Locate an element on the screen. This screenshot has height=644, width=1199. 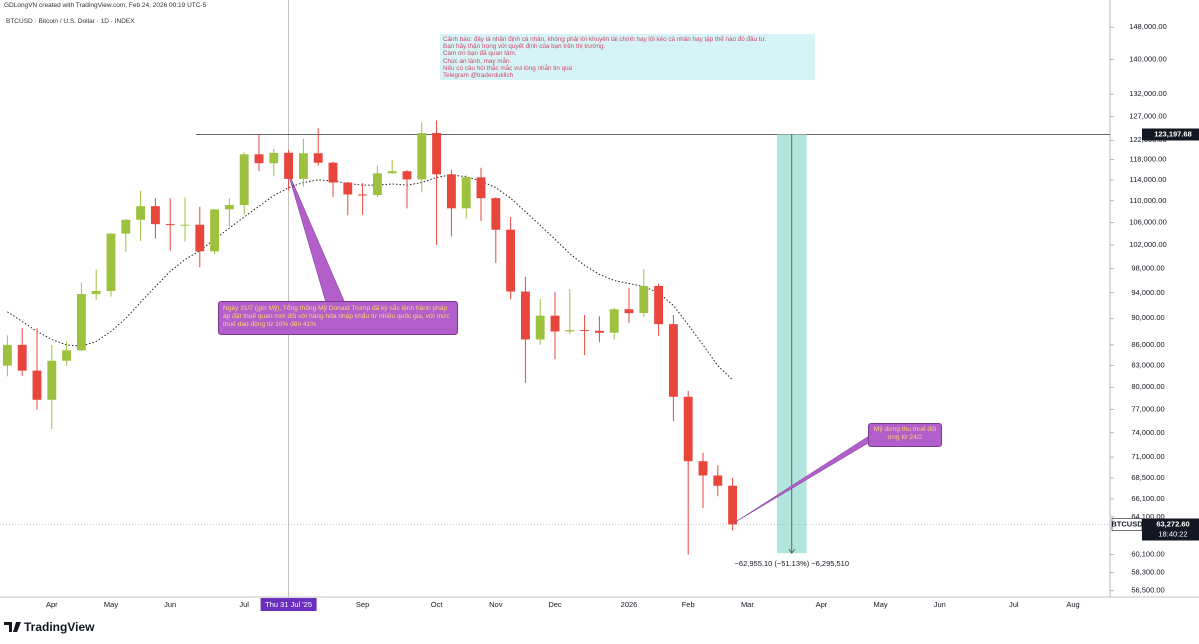
price-tag-box is located at coordinates (1170, 134).